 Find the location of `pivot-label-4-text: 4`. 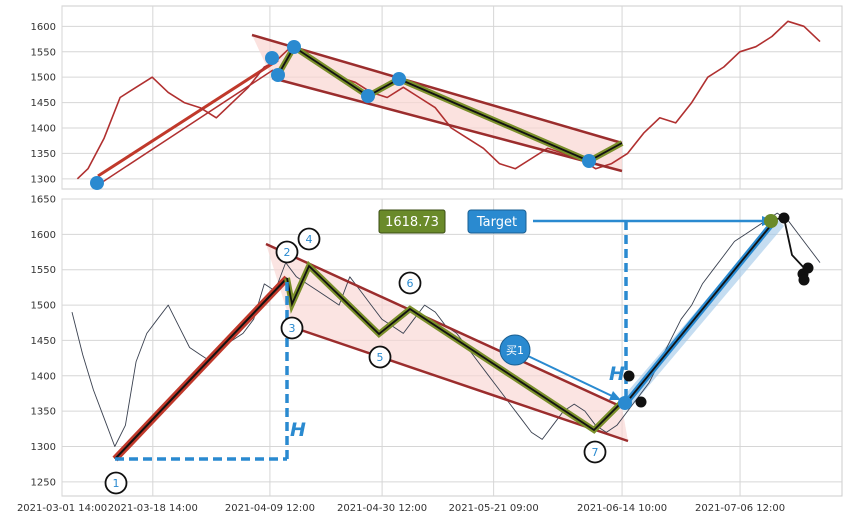

pivot-label-4-text: 4 is located at coordinates (309, 239).